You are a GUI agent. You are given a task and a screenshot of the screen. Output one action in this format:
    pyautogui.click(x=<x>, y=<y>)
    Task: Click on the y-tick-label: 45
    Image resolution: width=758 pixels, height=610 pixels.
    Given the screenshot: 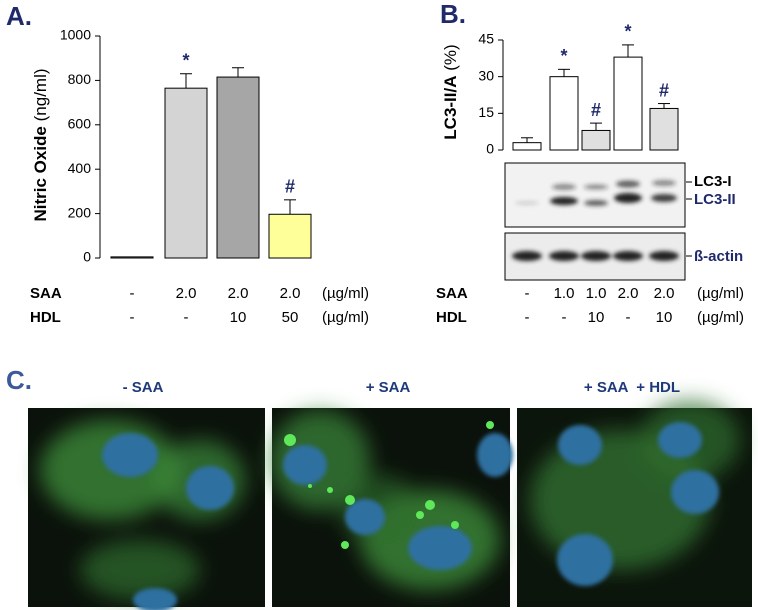 What is the action you would take?
    pyautogui.click(x=486, y=39)
    